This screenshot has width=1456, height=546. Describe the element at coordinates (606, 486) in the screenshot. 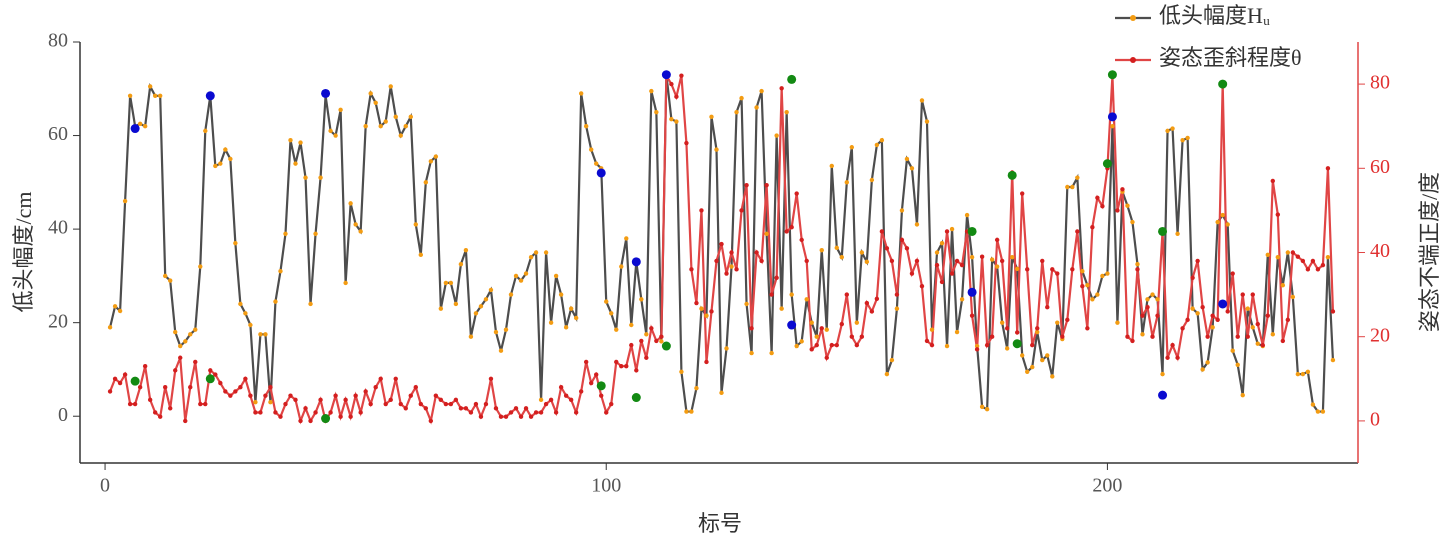

I see `x-tick-label: 100` at that location.